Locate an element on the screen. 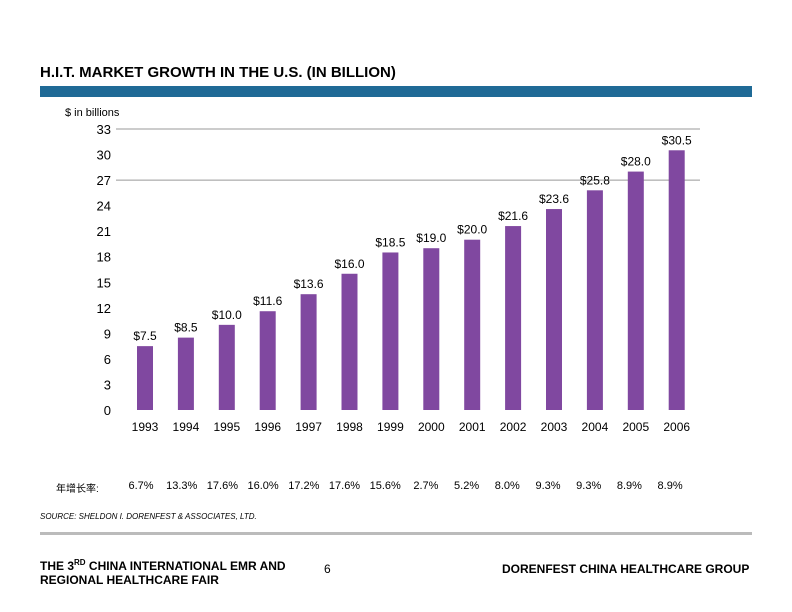  bar-2000 is located at coordinates (431, 329).